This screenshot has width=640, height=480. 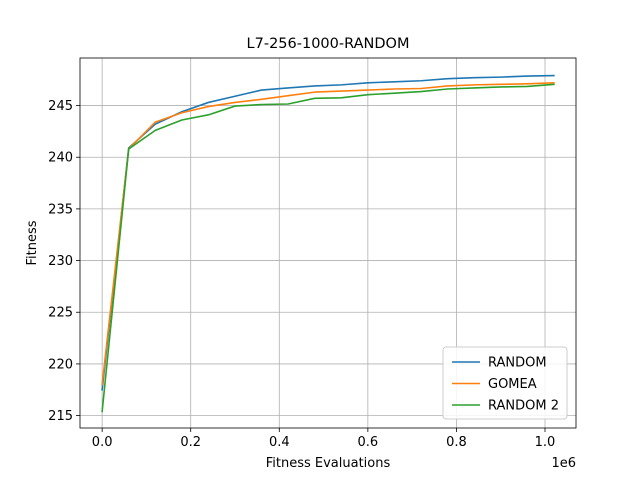 I want to click on y-axis-label: Fitness, so click(x=32, y=242).